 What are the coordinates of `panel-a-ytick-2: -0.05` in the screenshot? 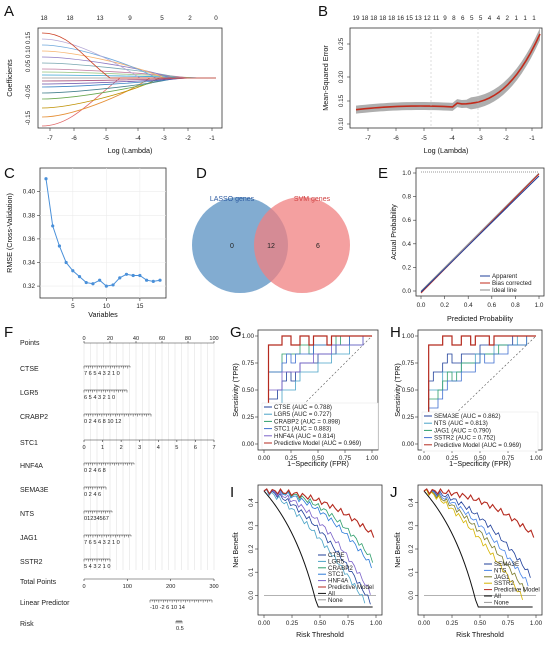 It's located at (28, 91).